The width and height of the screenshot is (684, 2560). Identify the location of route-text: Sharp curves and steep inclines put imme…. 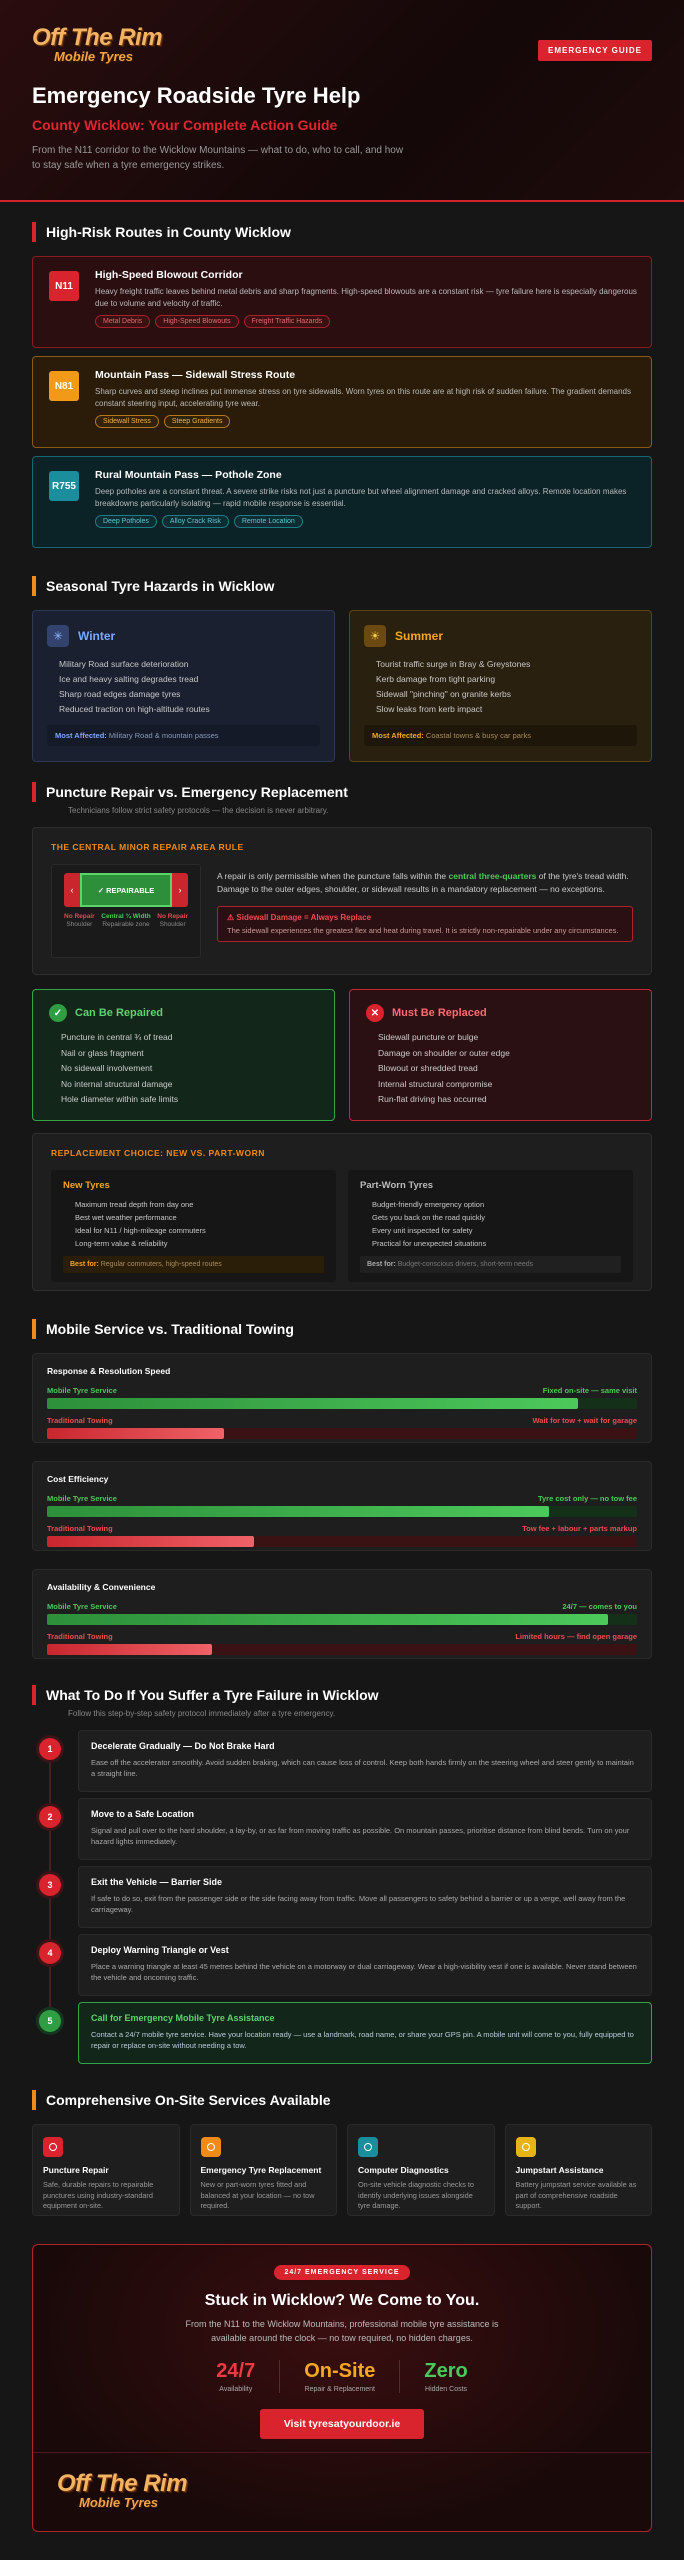
(363, 397).